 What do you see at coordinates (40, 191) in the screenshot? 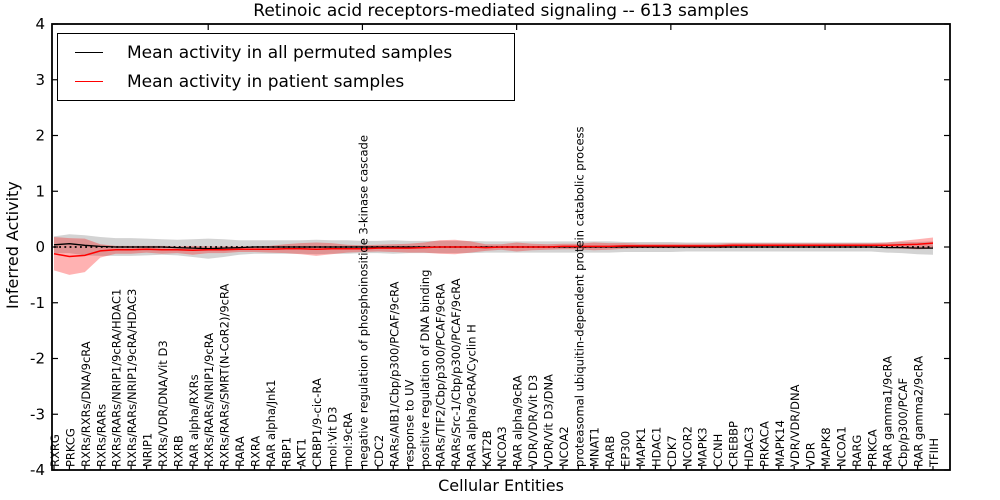
I see `y-tick-label: 1` at bounding box center [40, 191].